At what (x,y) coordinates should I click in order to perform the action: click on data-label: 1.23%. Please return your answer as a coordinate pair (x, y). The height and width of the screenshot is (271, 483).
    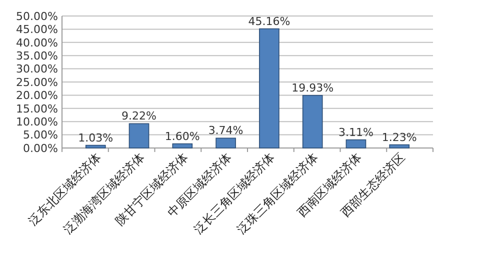
    Looking at the image, I should click on (399, 137).